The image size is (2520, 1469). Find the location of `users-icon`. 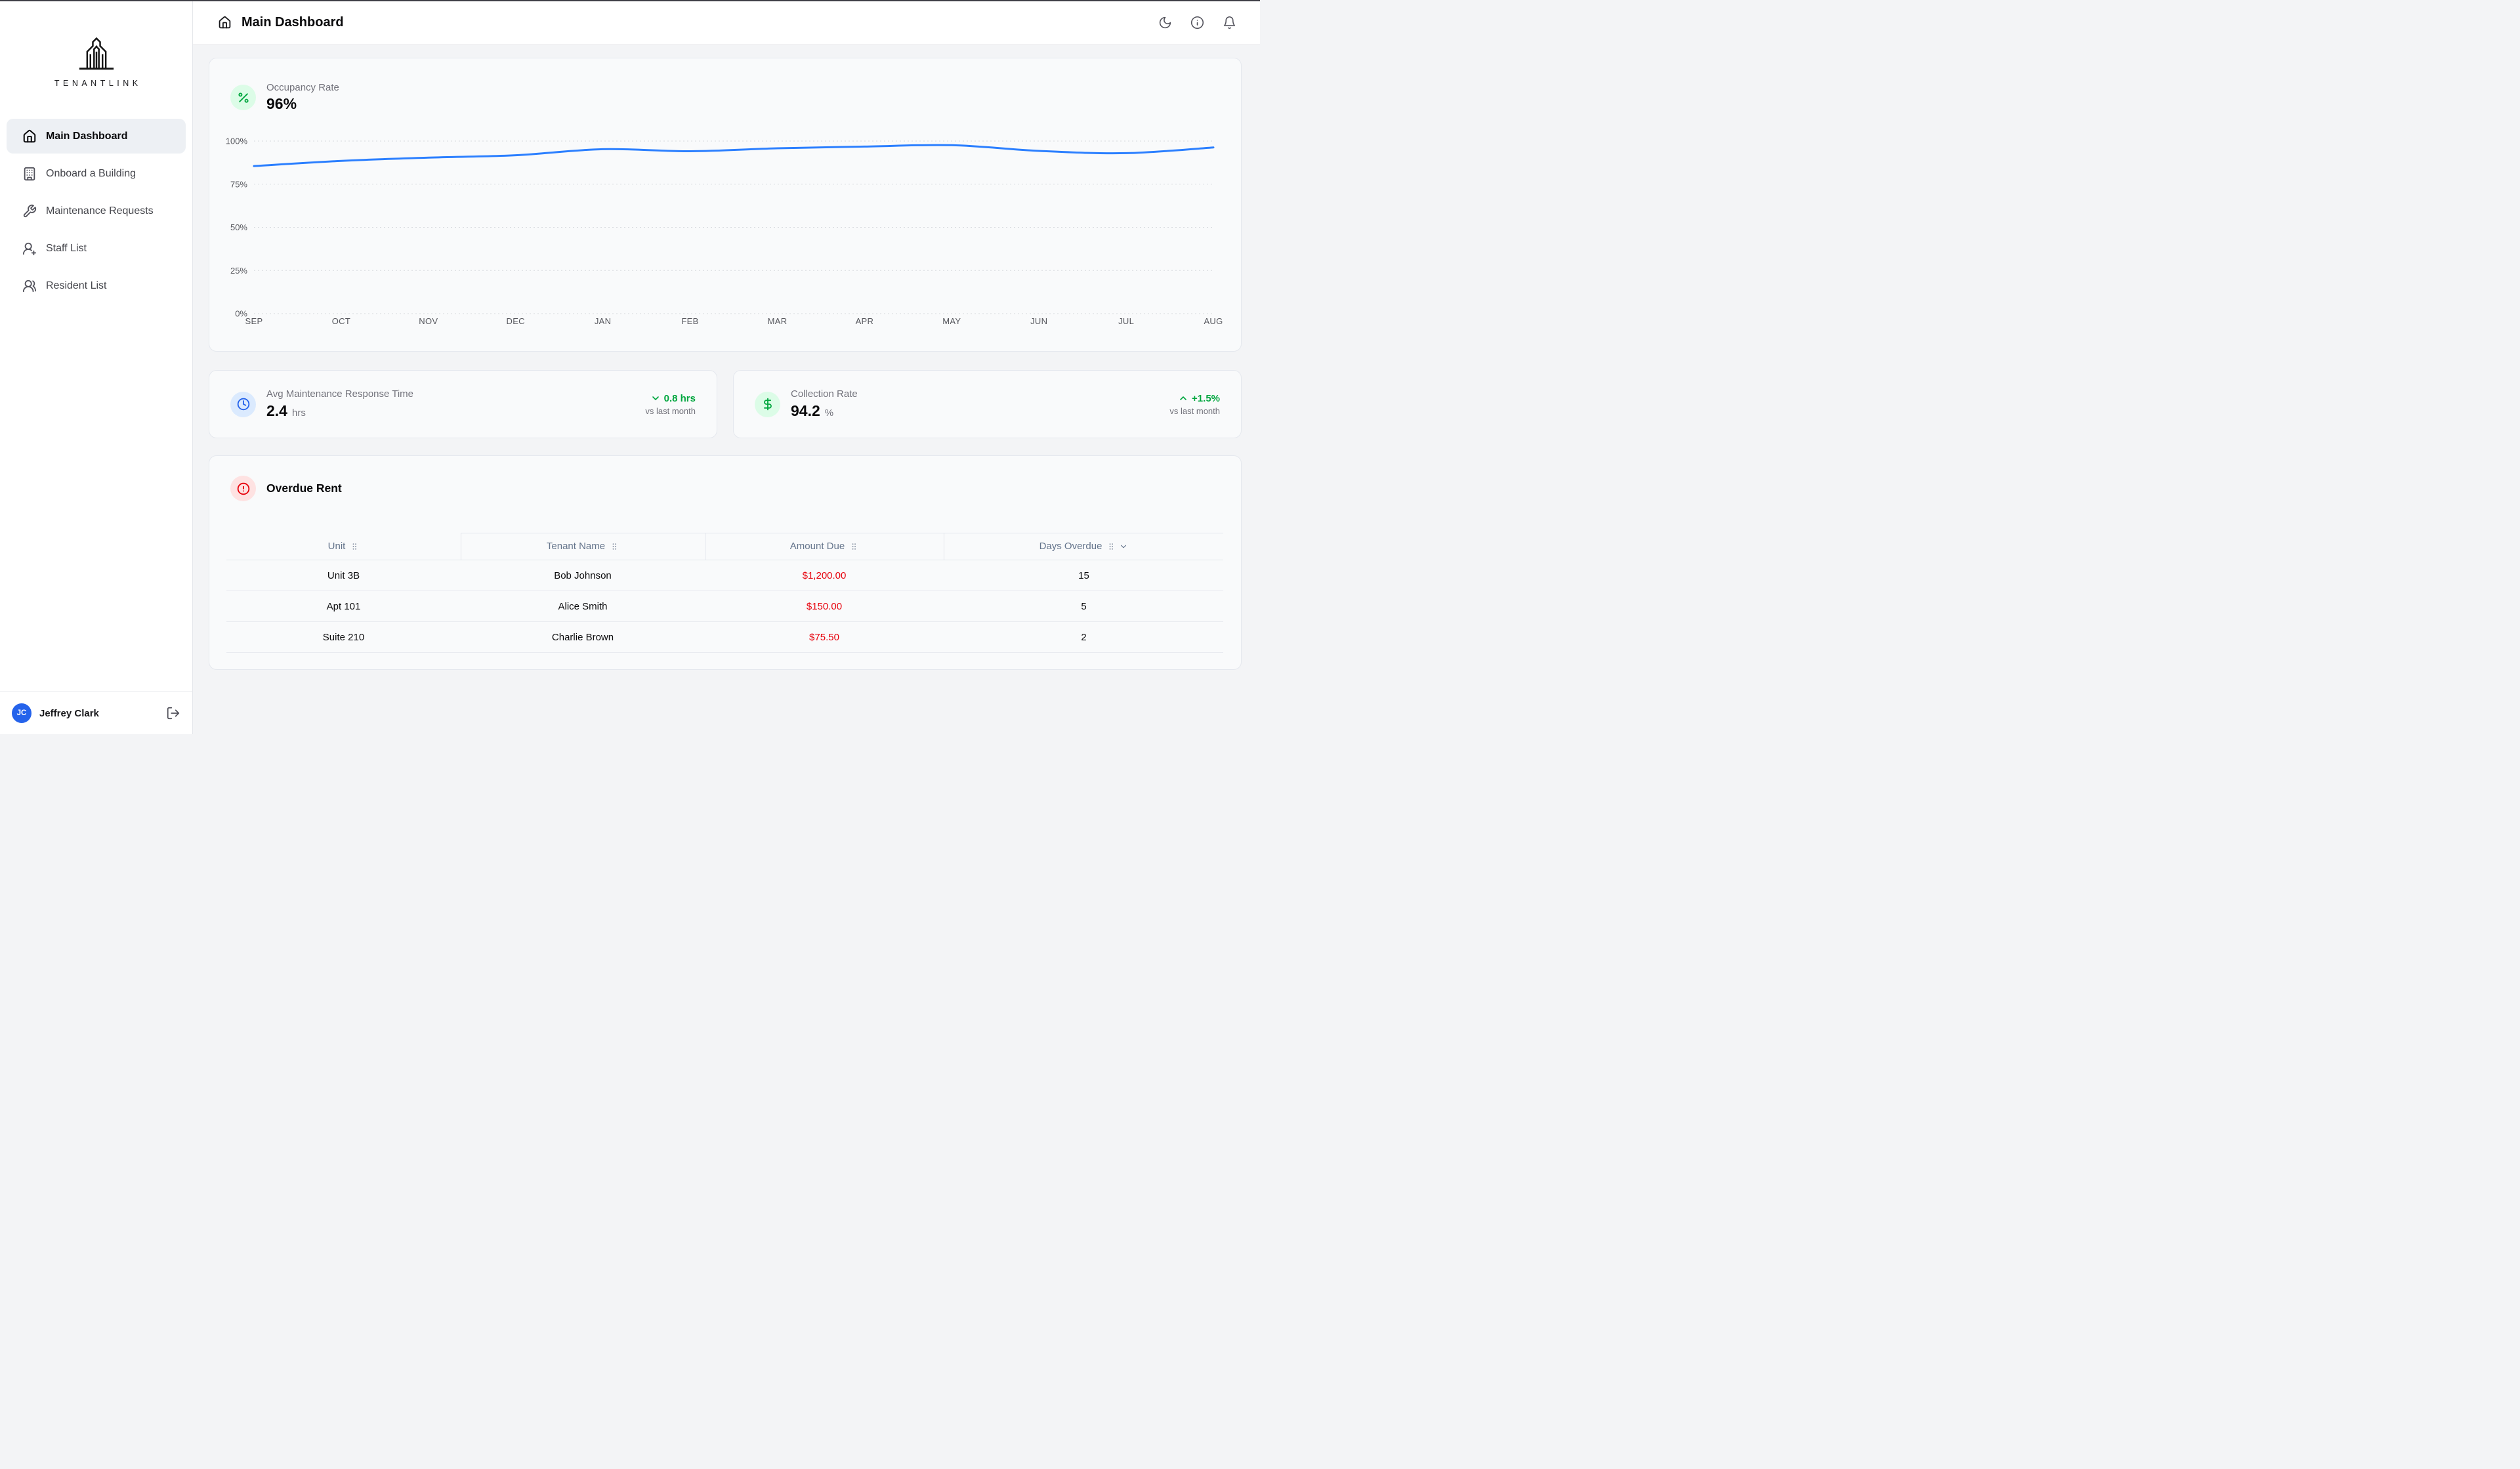

users-icon is located at coordinates (34, 286).